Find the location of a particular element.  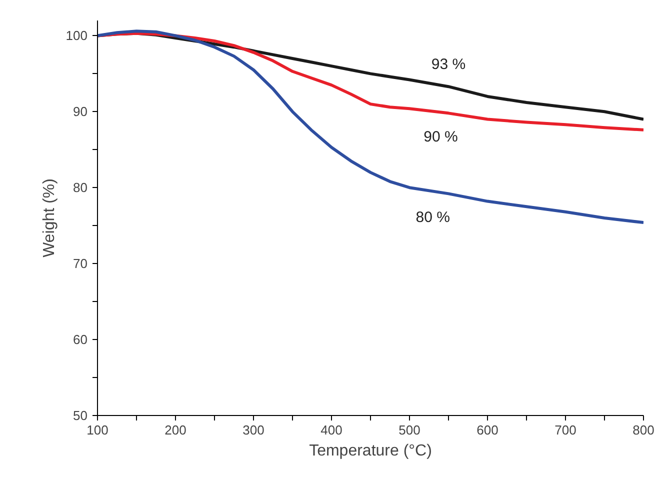

x-tick-label: 200 is located at coordinates (175, 430).